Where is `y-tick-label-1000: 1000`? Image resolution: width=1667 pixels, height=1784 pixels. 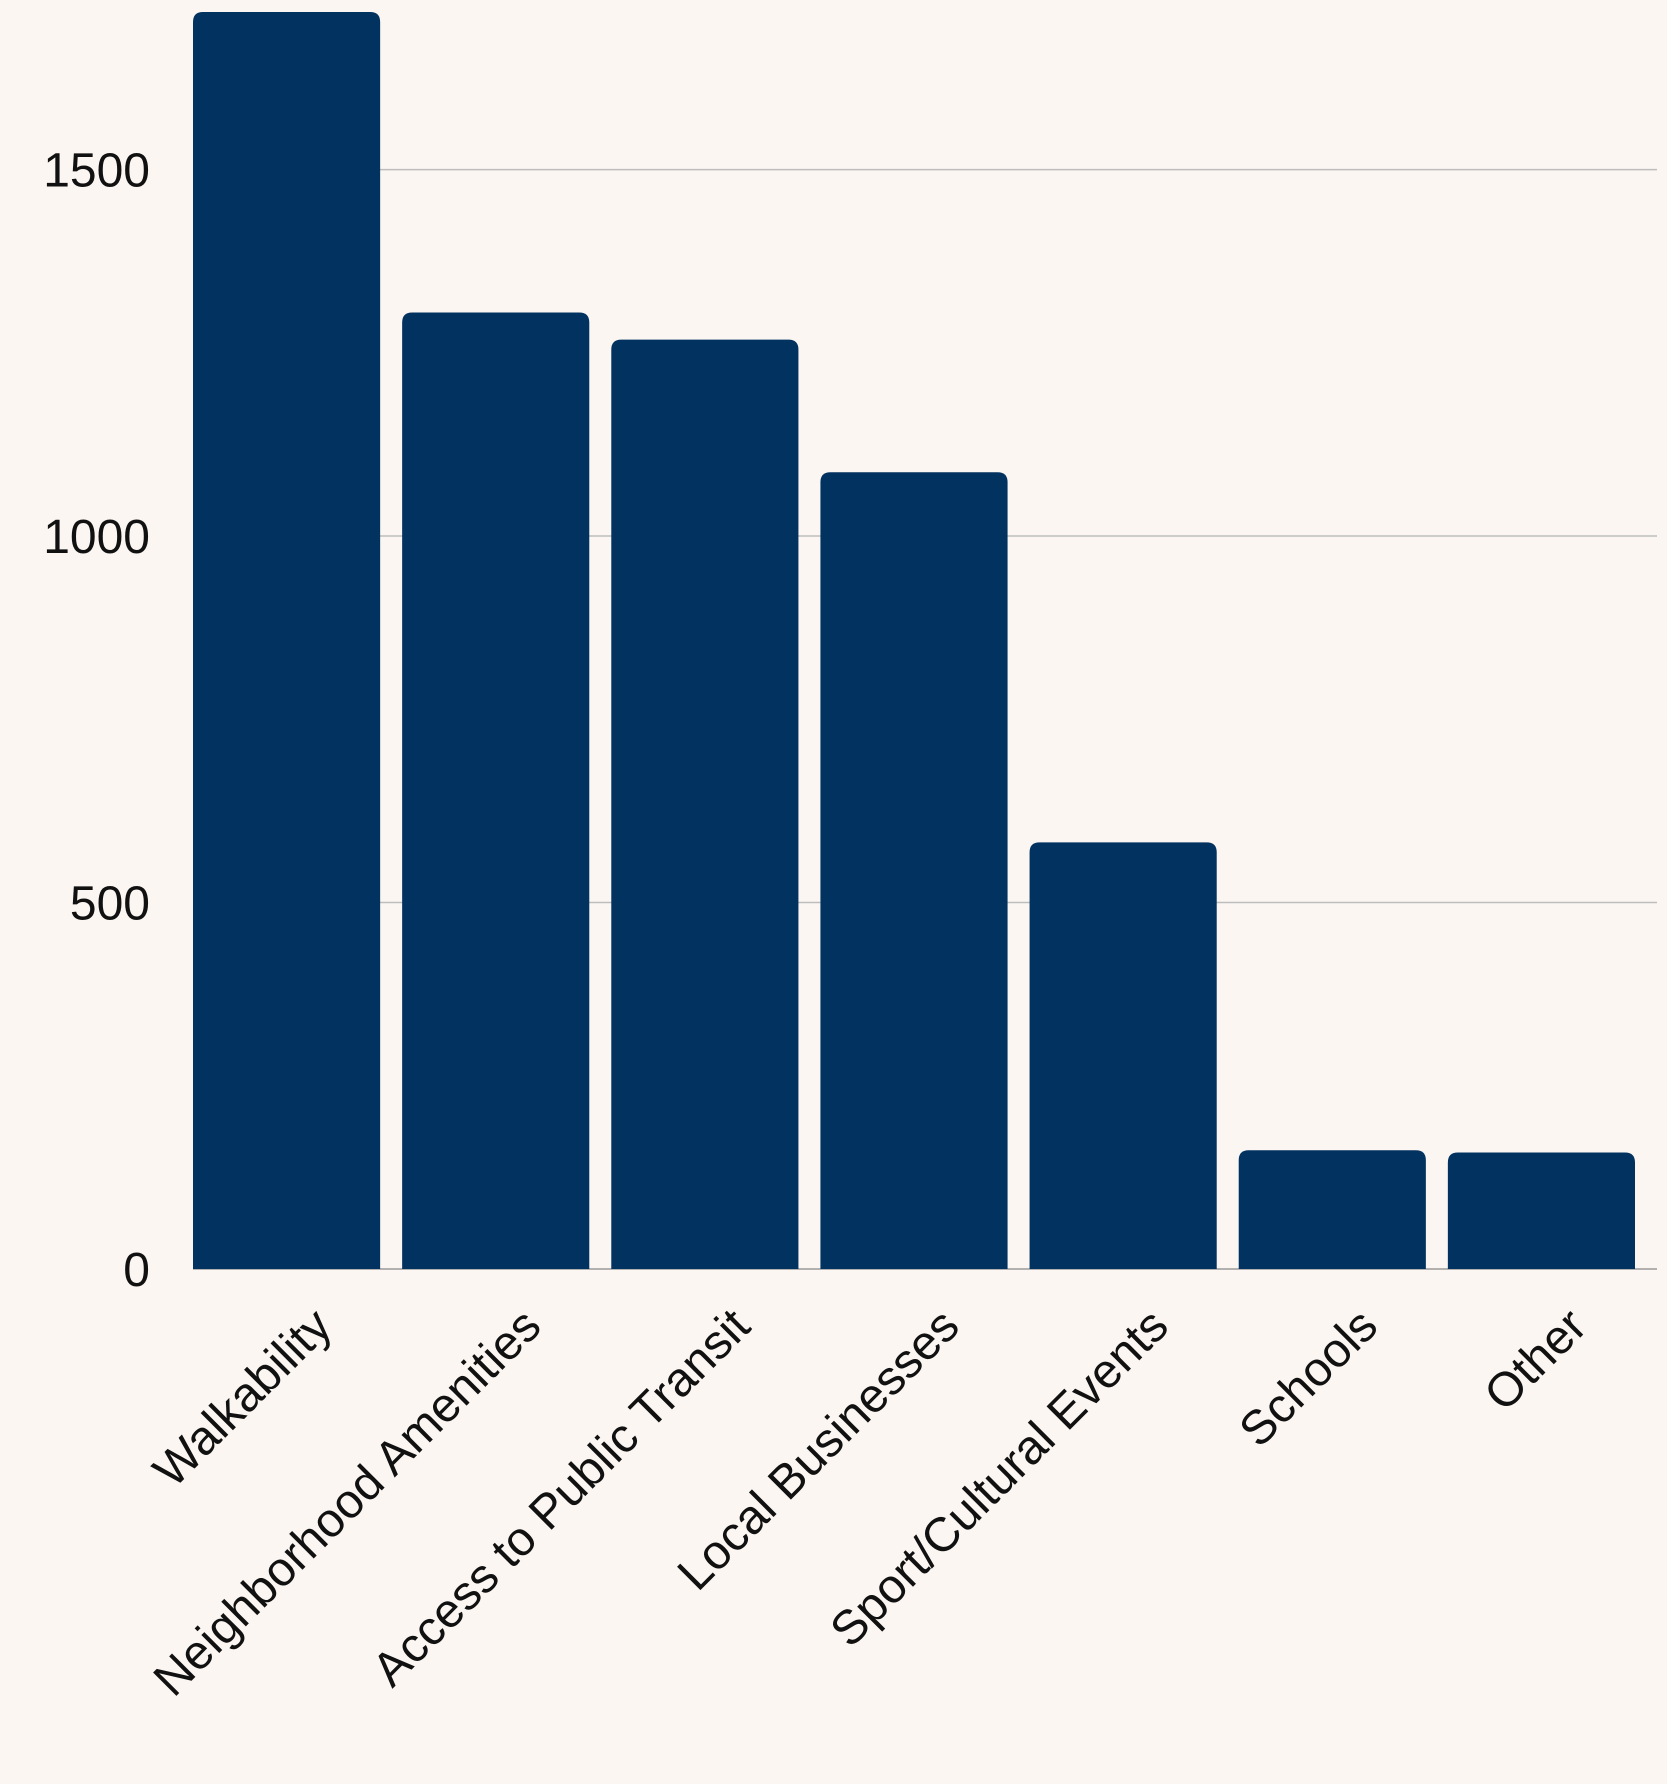 y-tick-label-1000: 1000 is located at coordinates (96, 537).